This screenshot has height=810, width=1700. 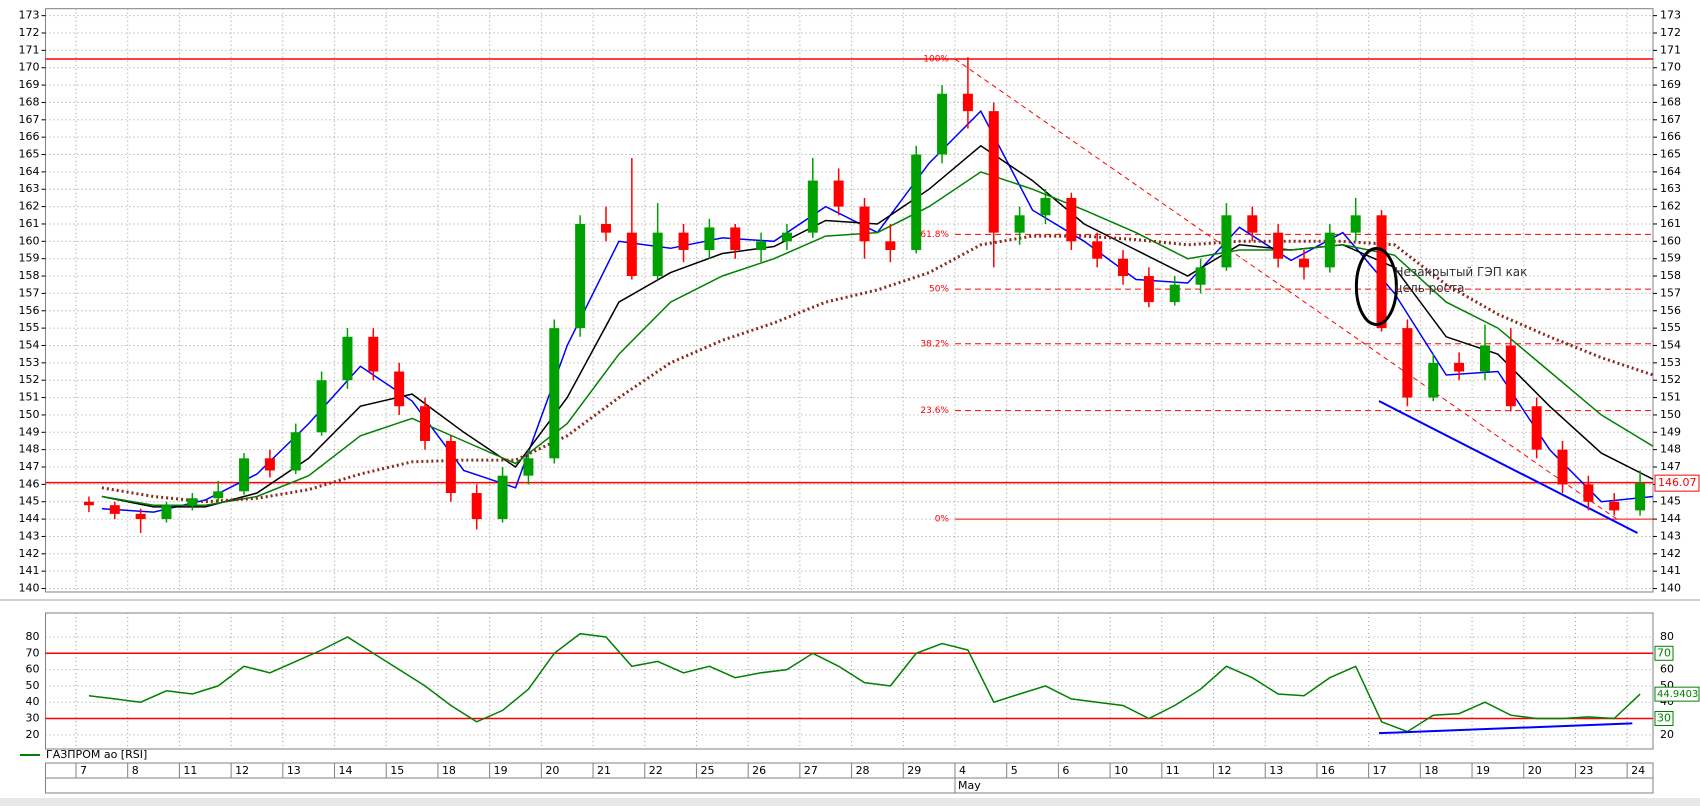 I want to click on y-tick-label: 173, so click(x=1670, y=15).